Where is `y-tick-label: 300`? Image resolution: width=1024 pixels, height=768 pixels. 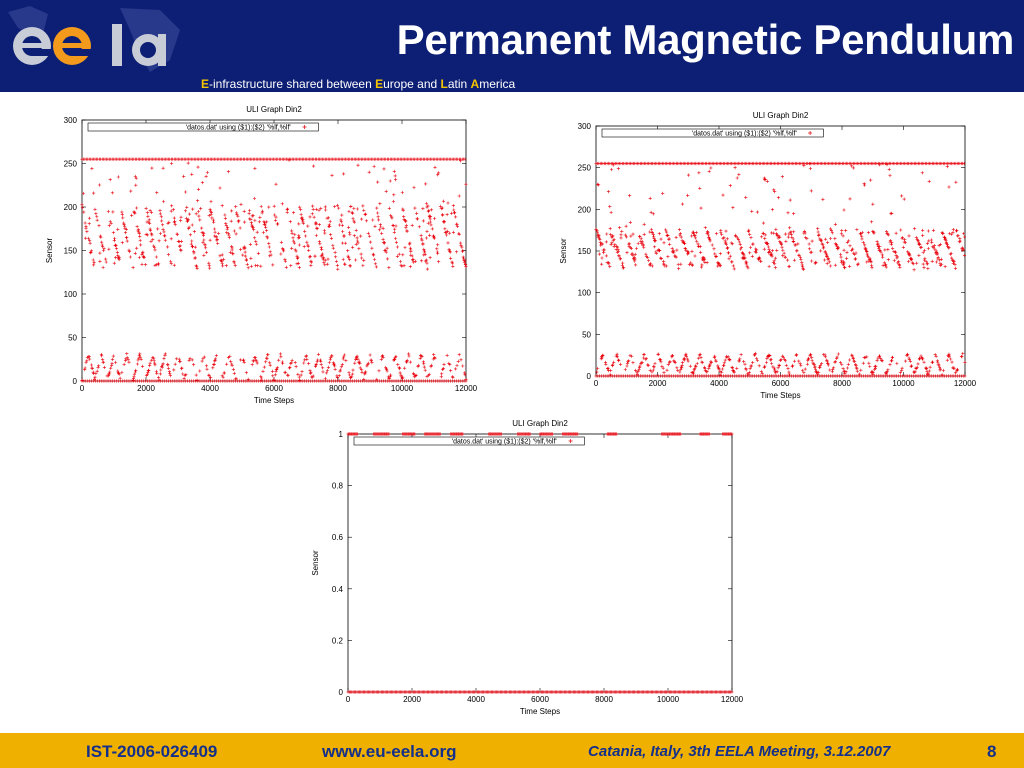 y-tick-label: 300 is located at coordinates (71, 120).